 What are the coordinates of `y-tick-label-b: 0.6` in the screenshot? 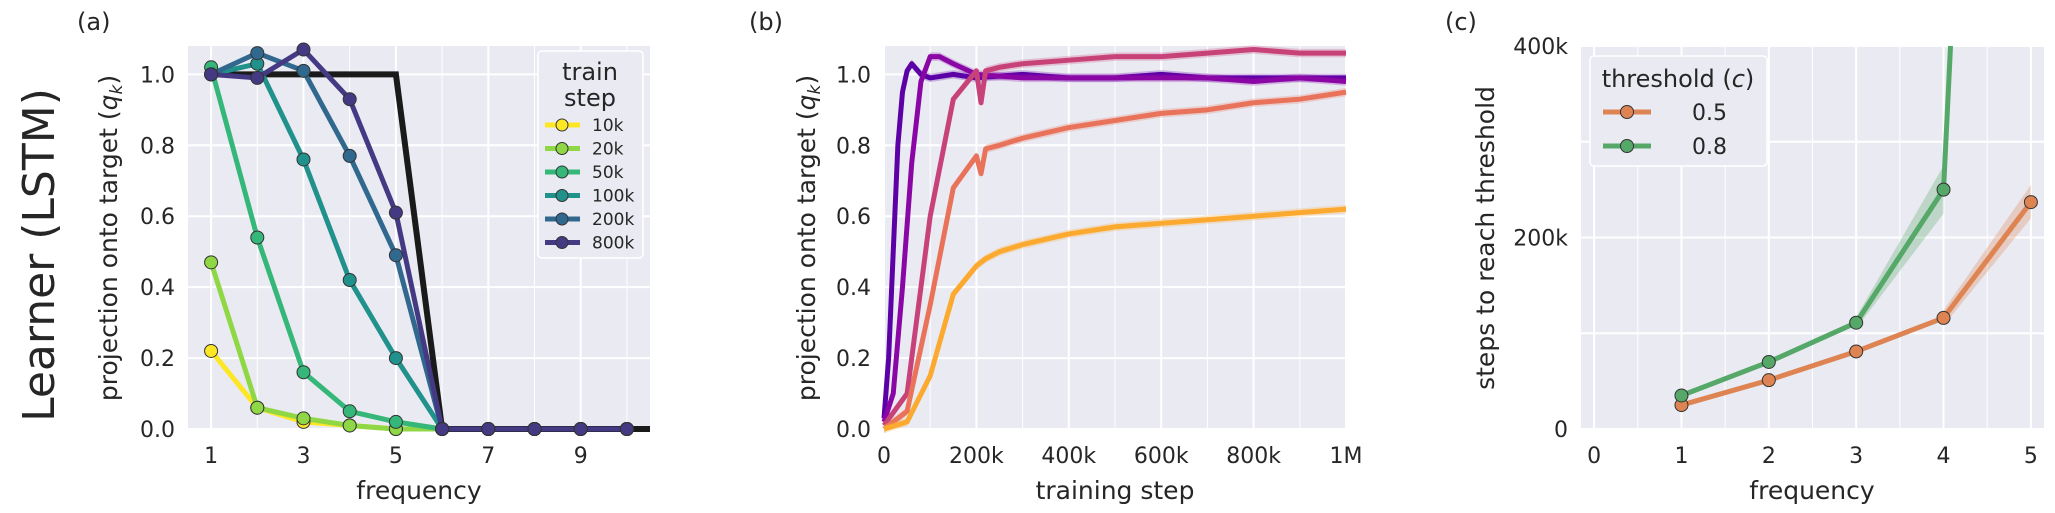 It's located at (853, 217).